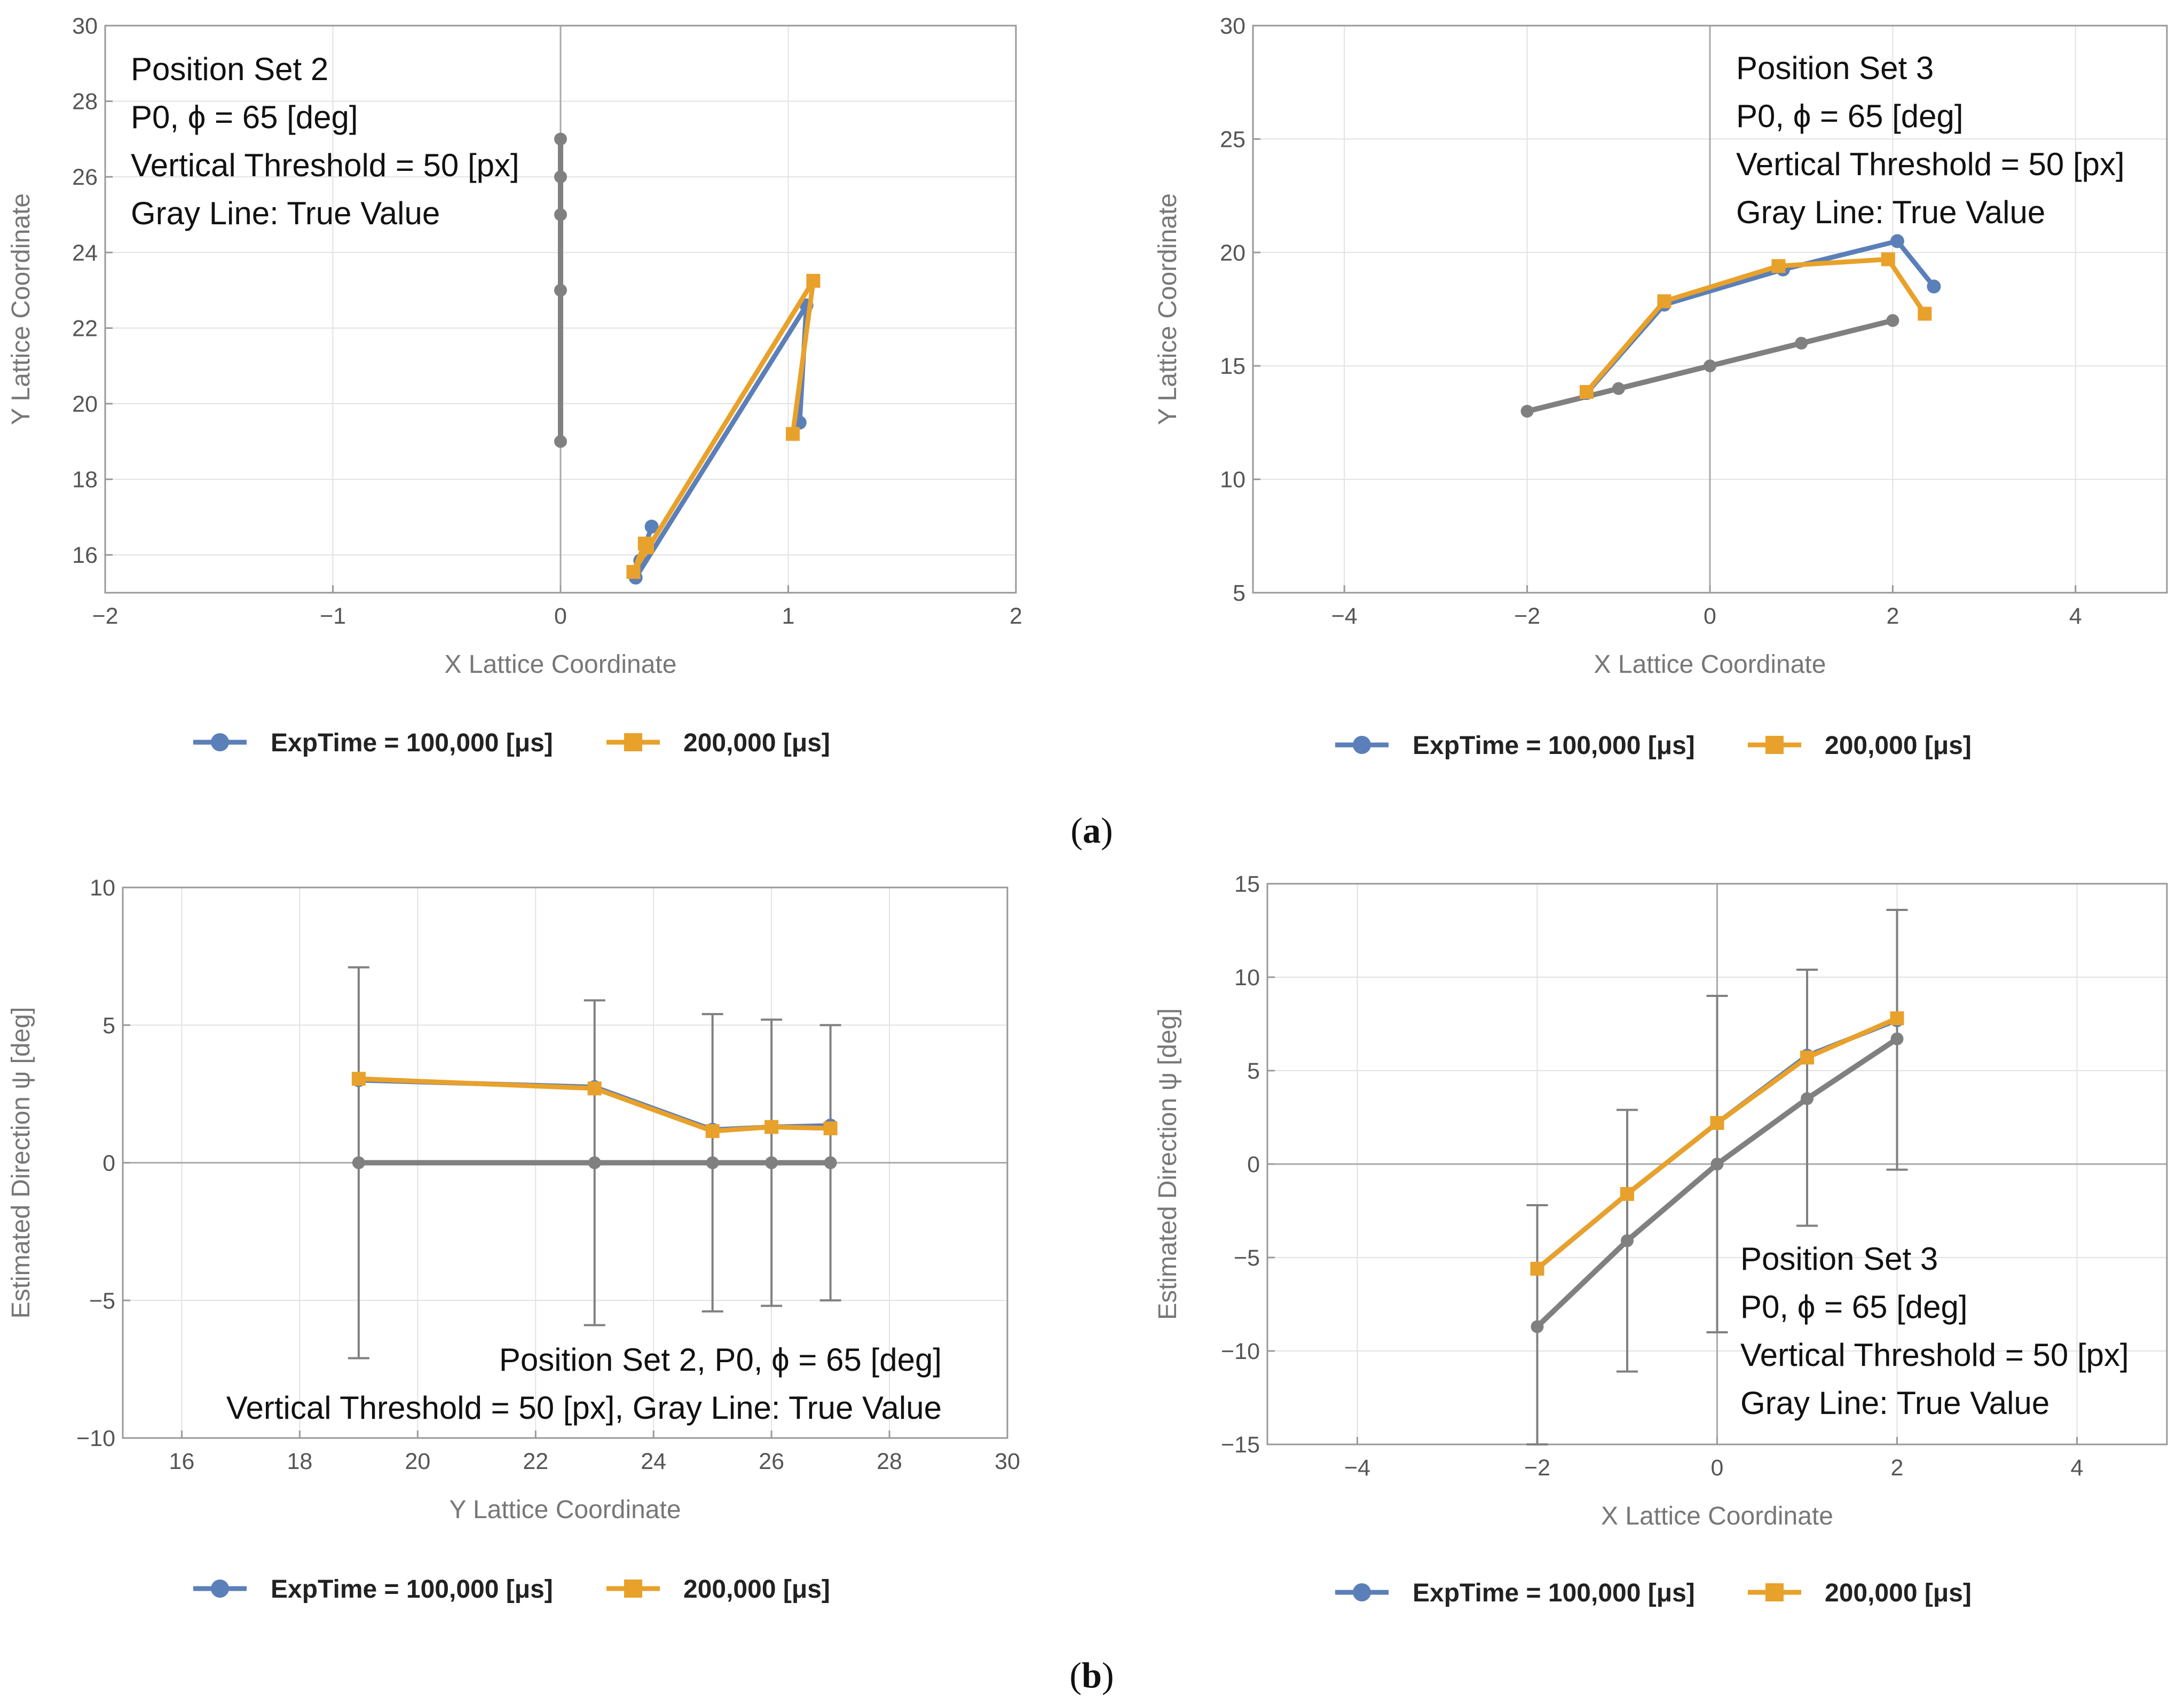  What do you see at coordinates (333, 616) in the screenshot?
I see `x-tick-label: −1` at bounding box center [333, 616].